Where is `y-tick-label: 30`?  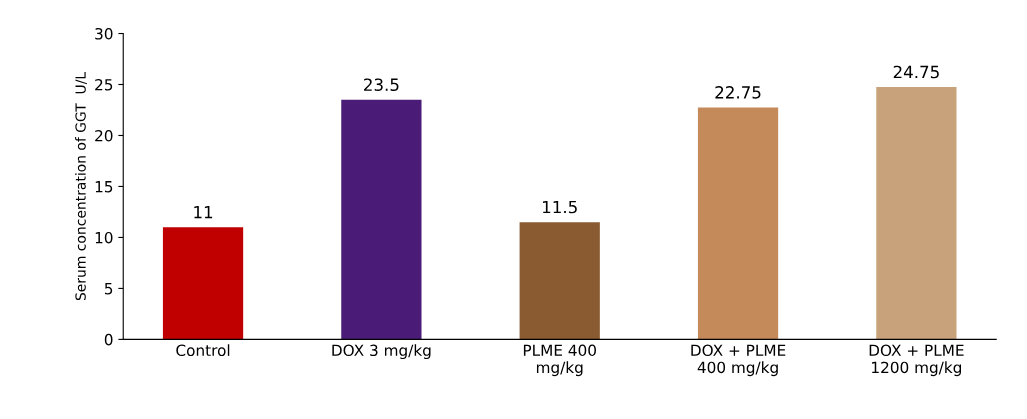 y-tick-label: 30 is located at coordinates (104, 33).